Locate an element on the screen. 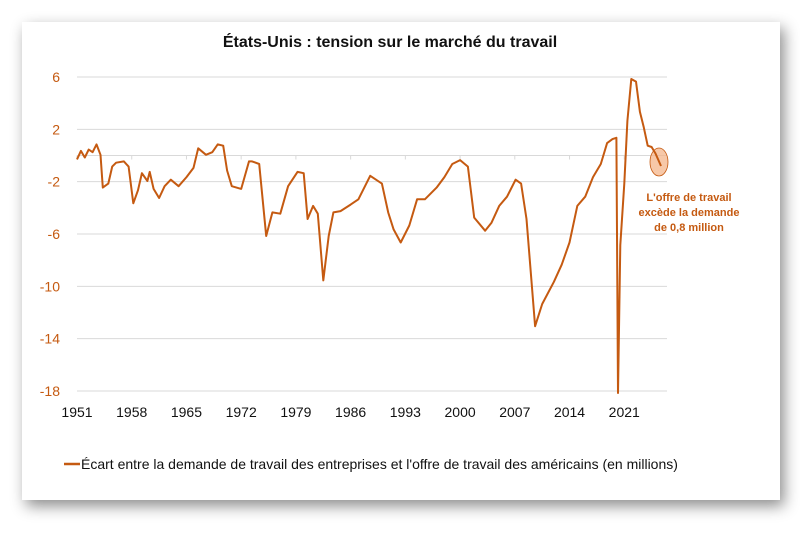 This screenshot has height=544, width=800. x-tick-label: 2000 is located at coordinates (460, 412).